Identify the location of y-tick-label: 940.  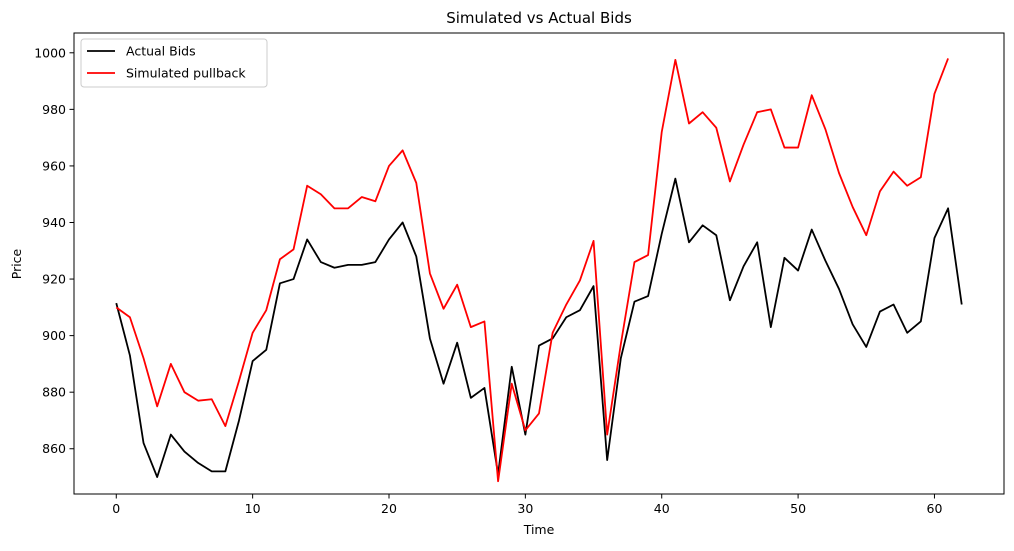
(54, 222).